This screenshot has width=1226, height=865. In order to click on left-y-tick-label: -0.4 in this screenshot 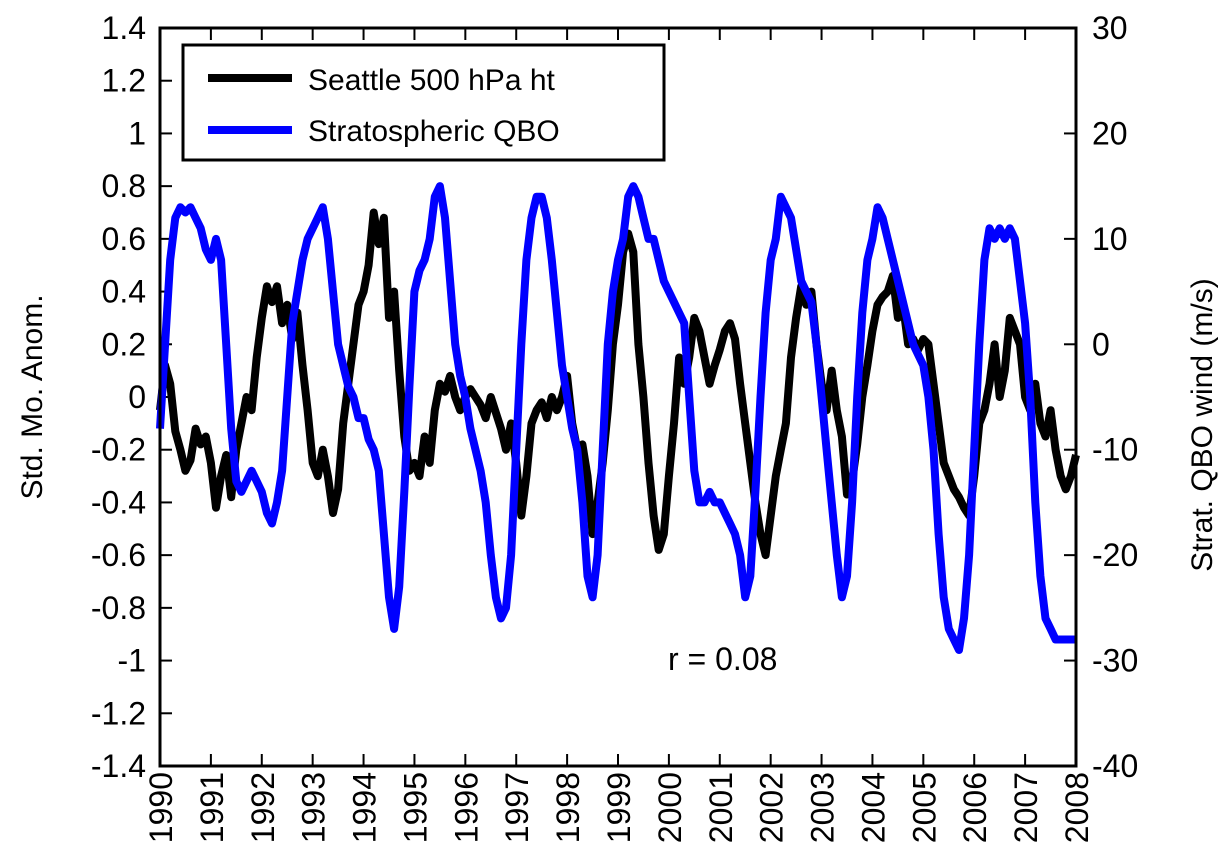, I will do `click(118, 502)`.